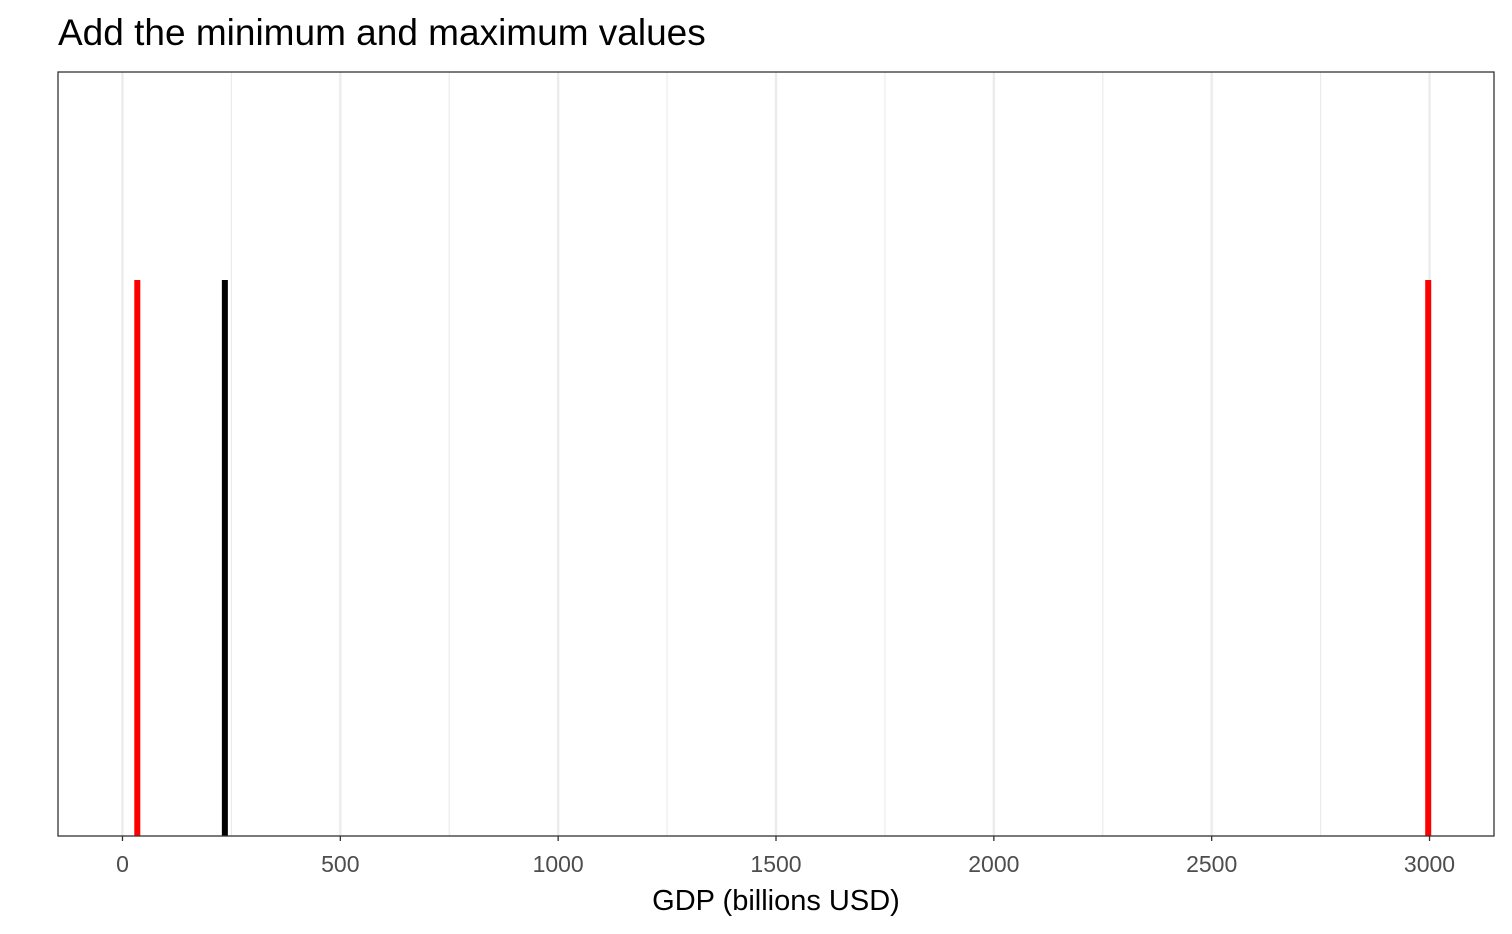 The image size is (1512, 934). Describe the element at coordinates (776, 901) in the screenshot. I see `x-axis-title: GDP (billions USD)` at that location.